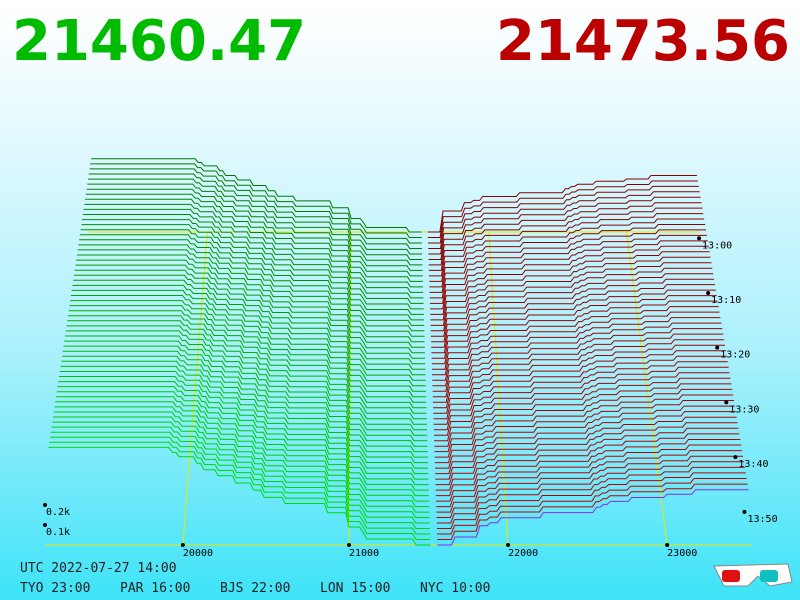 The width and height of the screenshot is (800, 600). What do you see at coordinates (55, 588) in the screenshot?
I see `zone-time: TYO 23:00` at bounding box center [55, 588].